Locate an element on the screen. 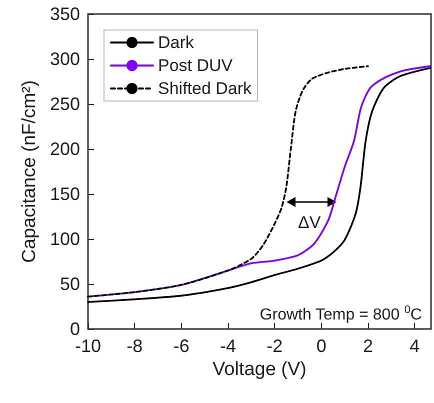 The image size is (434, 403). x-tick-label: -4 is located at coordinates (228, 346).